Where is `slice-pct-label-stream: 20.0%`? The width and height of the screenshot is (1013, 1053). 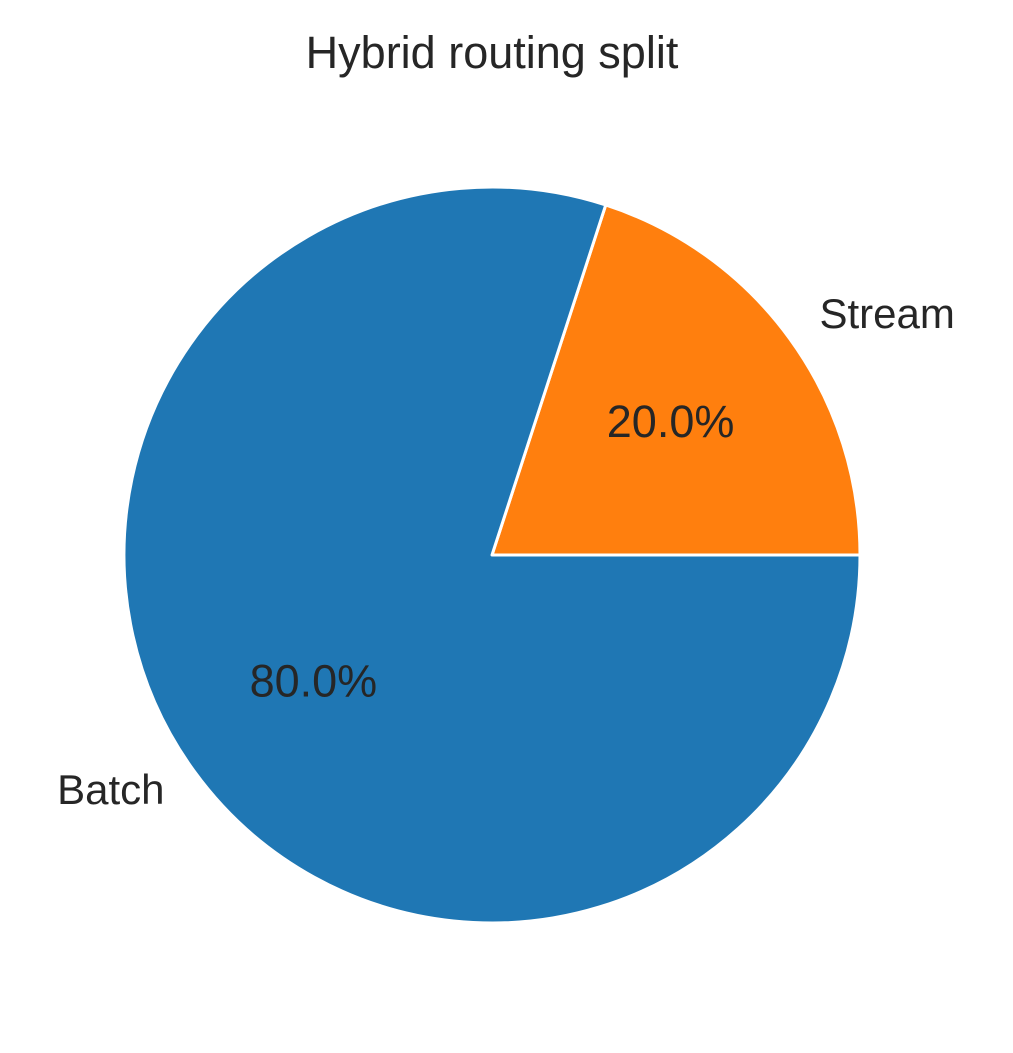
slice-pct-label-stream: 20.0% is located at coordinates (671, 421).